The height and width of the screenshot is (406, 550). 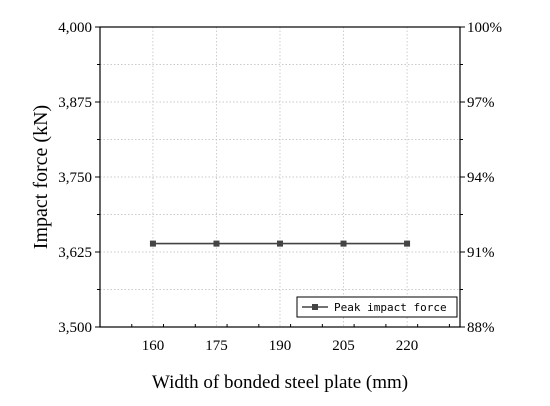 I want to click on x-tick-label: 160, so click(x=153, y=346).